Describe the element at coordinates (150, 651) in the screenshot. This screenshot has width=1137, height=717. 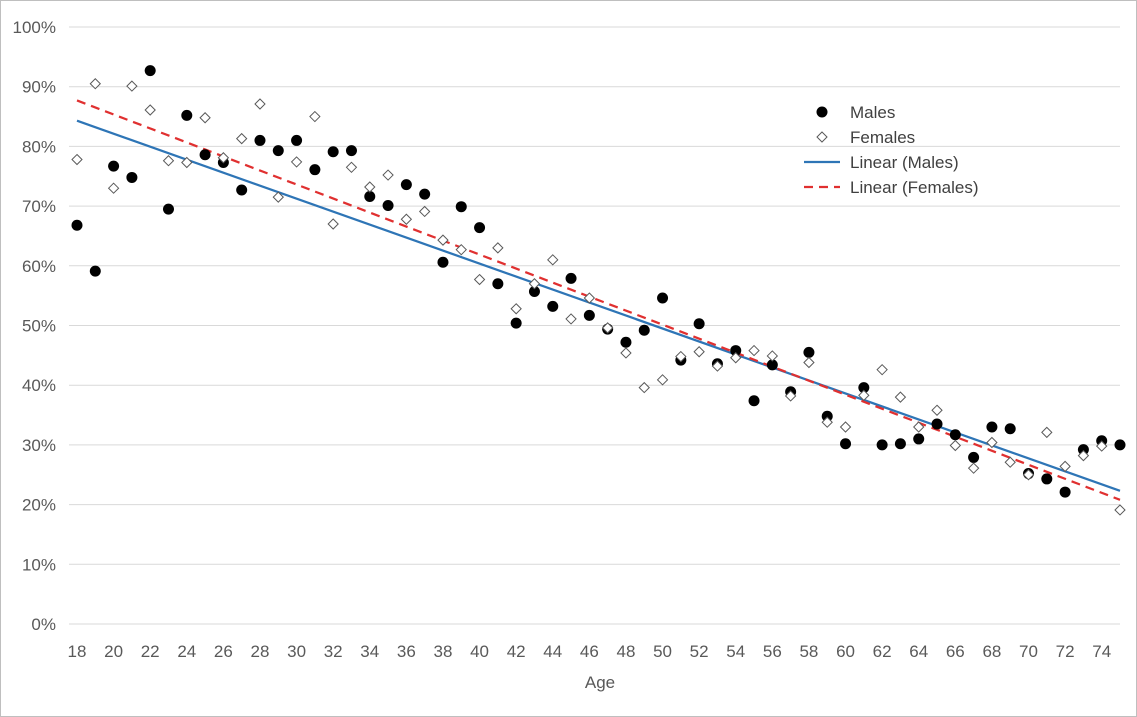
I see `x-tick-label: 22` at that location.